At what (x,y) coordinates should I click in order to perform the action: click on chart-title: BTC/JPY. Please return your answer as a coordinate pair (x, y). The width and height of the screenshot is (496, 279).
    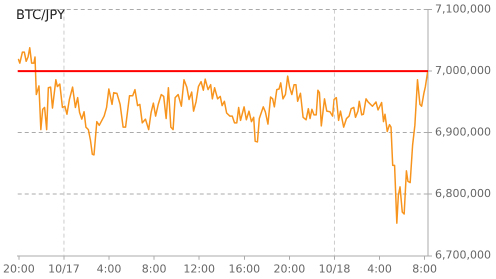
    Looking at the image, I should click on (40, 15).